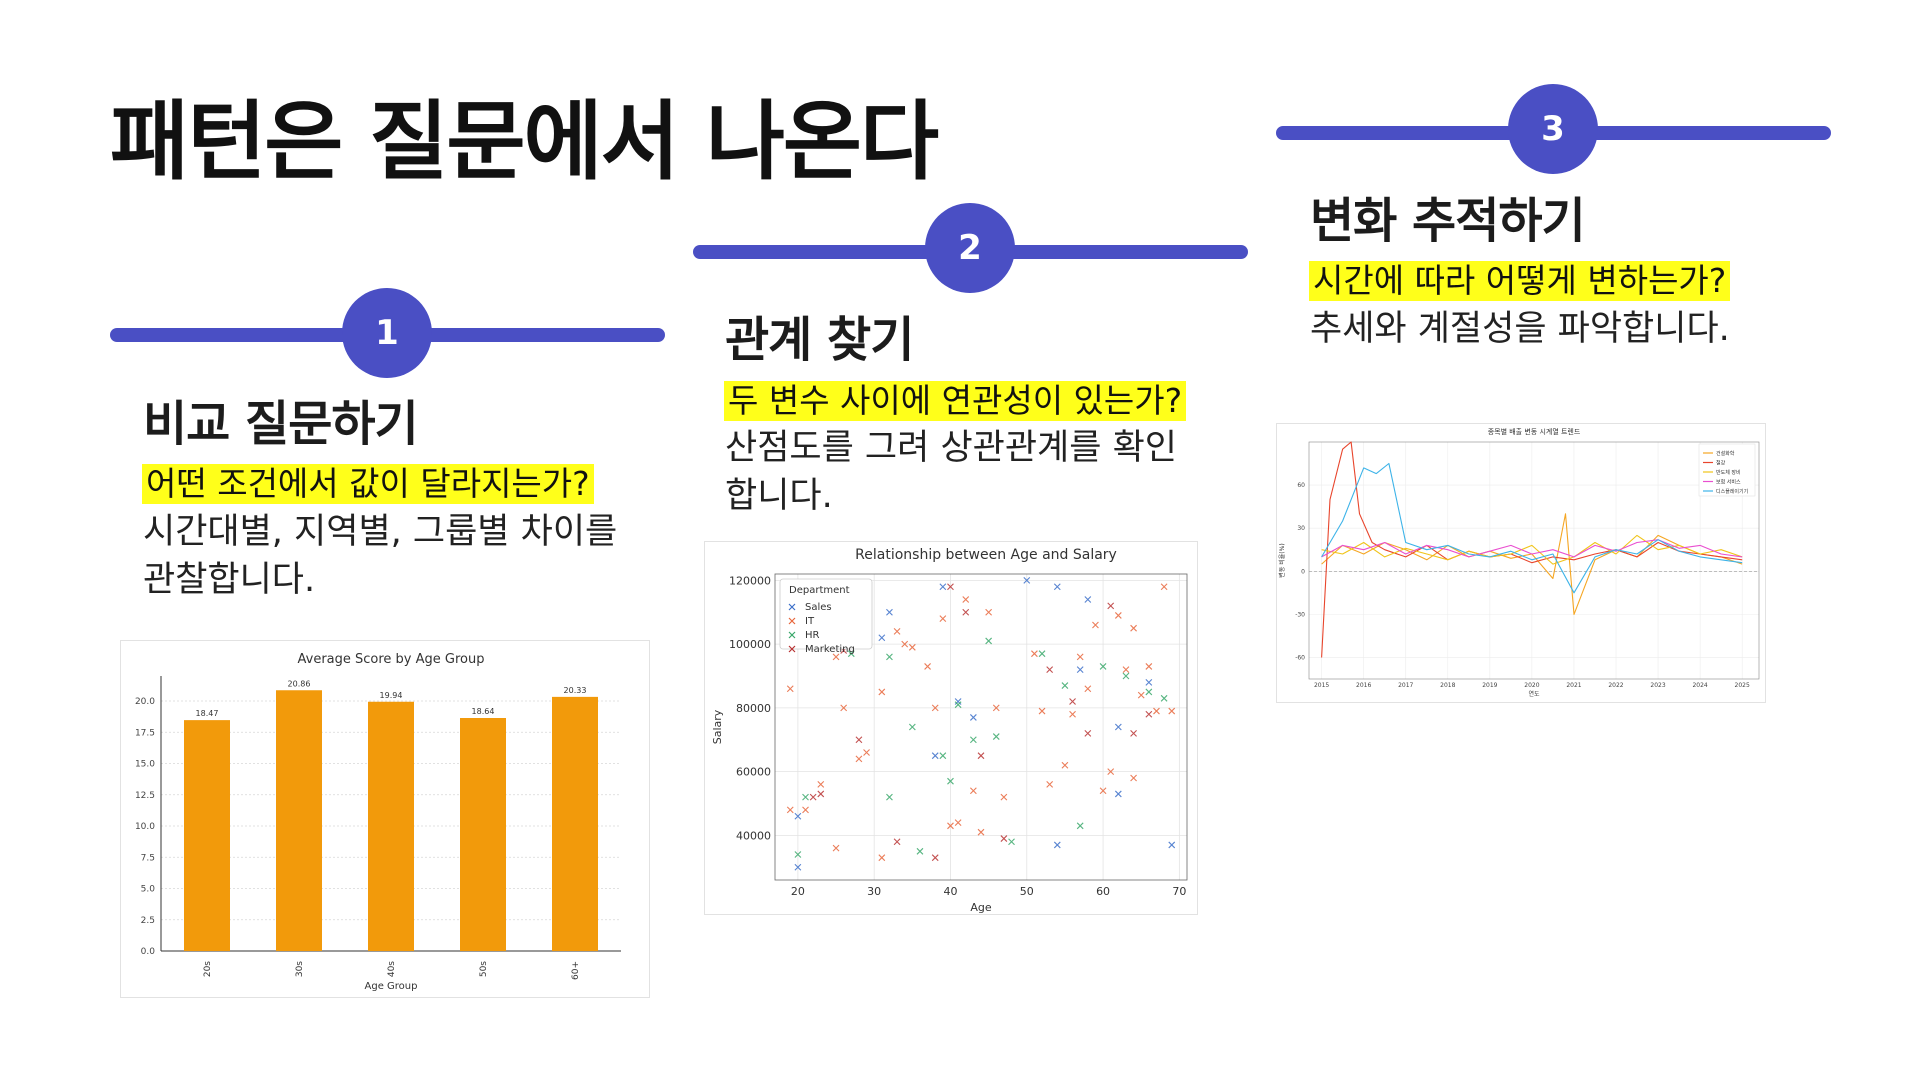 This screenshot has width=1920, height=1080. I want to click on line-chart-xtick-label: 2018, so click(1447, 685).